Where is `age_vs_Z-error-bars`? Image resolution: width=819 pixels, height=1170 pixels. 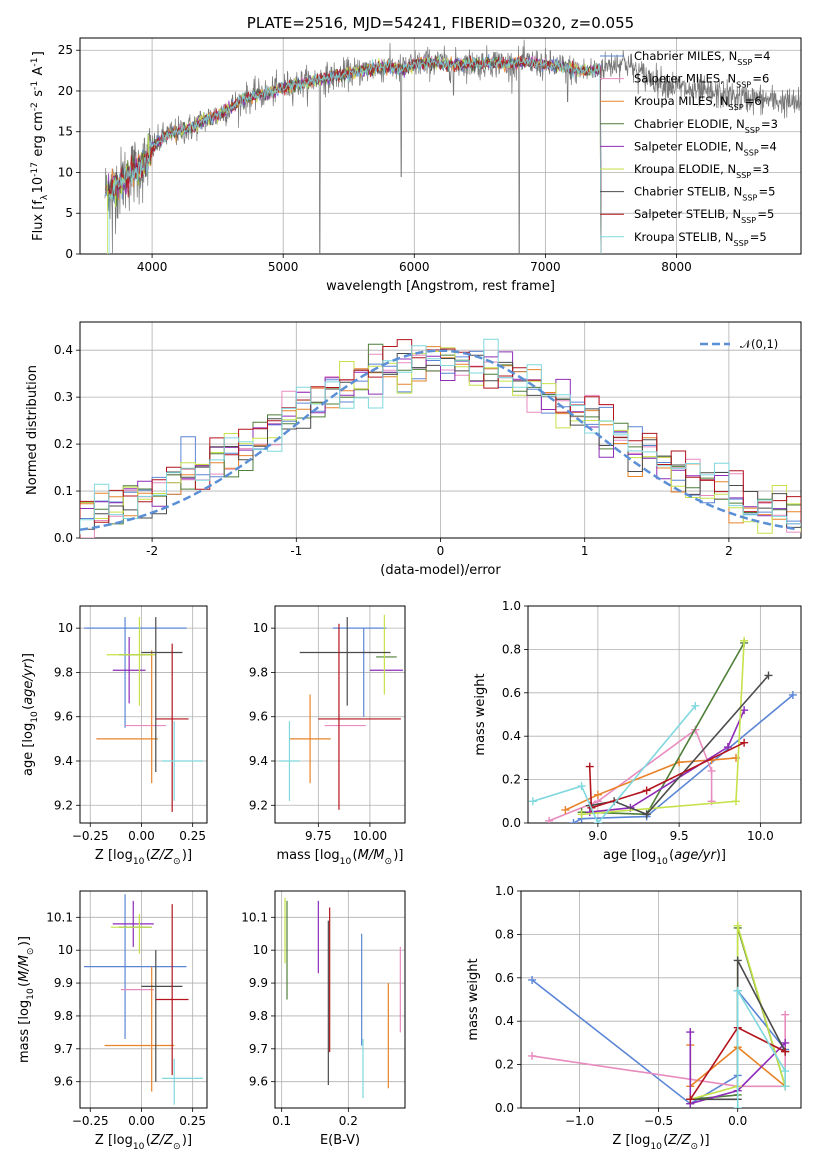 age_vs_Z-error-bars is located at coordinates (143, 714).